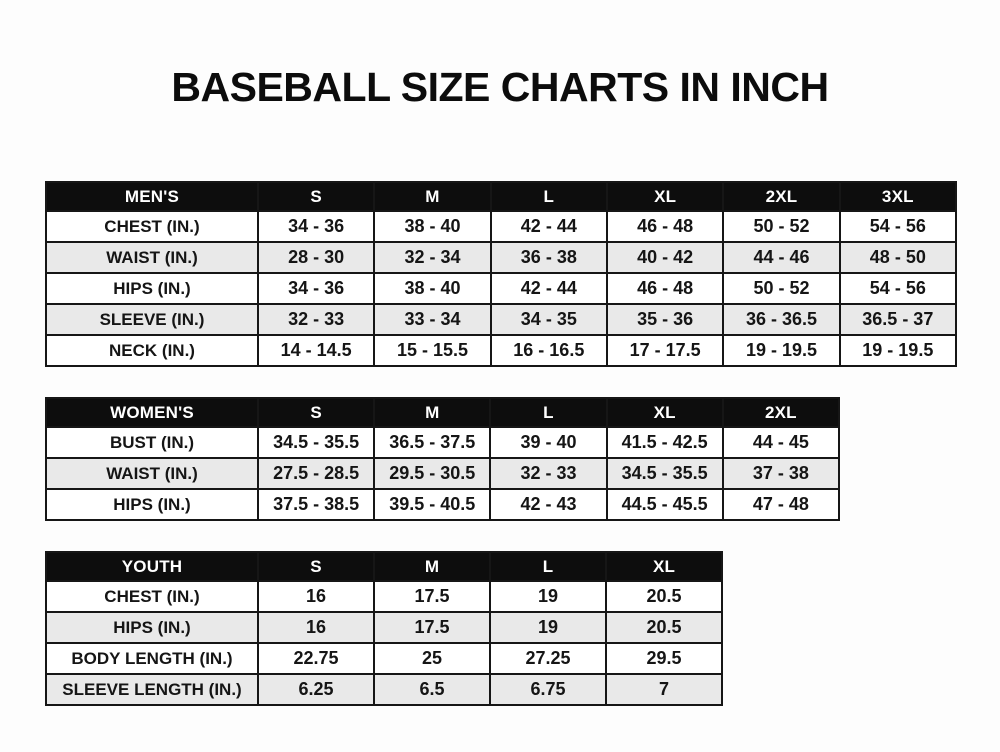  What do you see at coordinates (898, 197) in the screenshot?
I see `size-column-header: 3XL` at bounding box center [898, 197].